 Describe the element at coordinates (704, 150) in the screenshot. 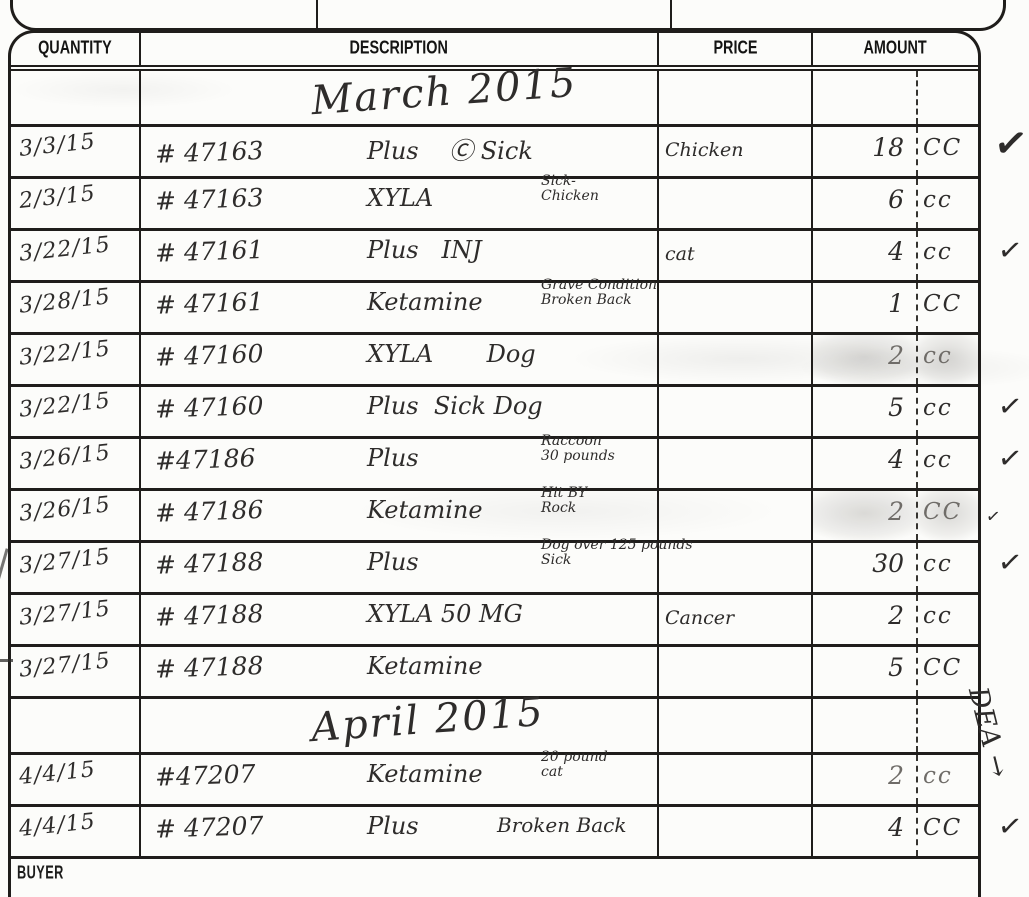

I see `price-note: Chicken` at that location.